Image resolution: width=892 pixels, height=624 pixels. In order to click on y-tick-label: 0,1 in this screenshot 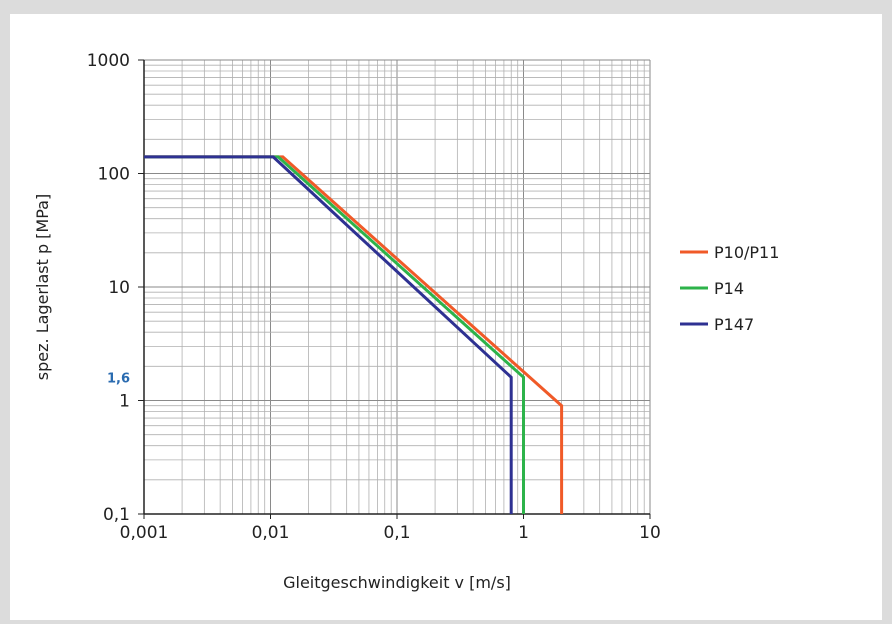, I will do `click(116, 515)`.